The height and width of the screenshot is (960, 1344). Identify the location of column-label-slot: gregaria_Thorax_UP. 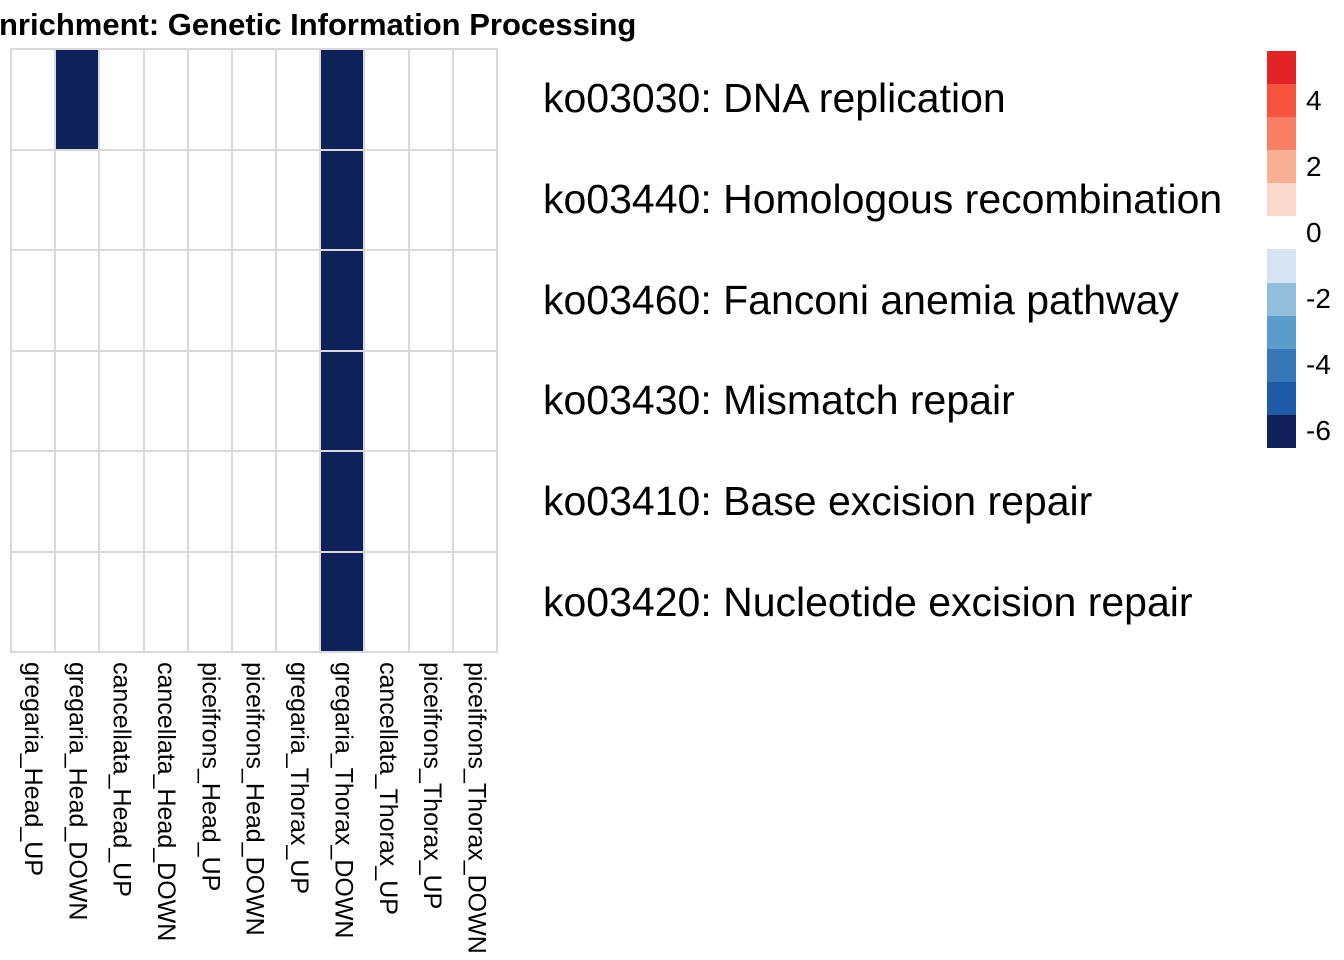
(298, 811).